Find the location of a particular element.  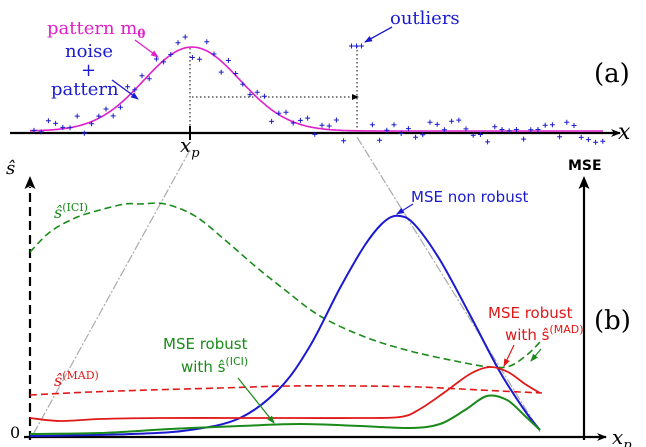

outlier-points is located at coordinates (356, 46).